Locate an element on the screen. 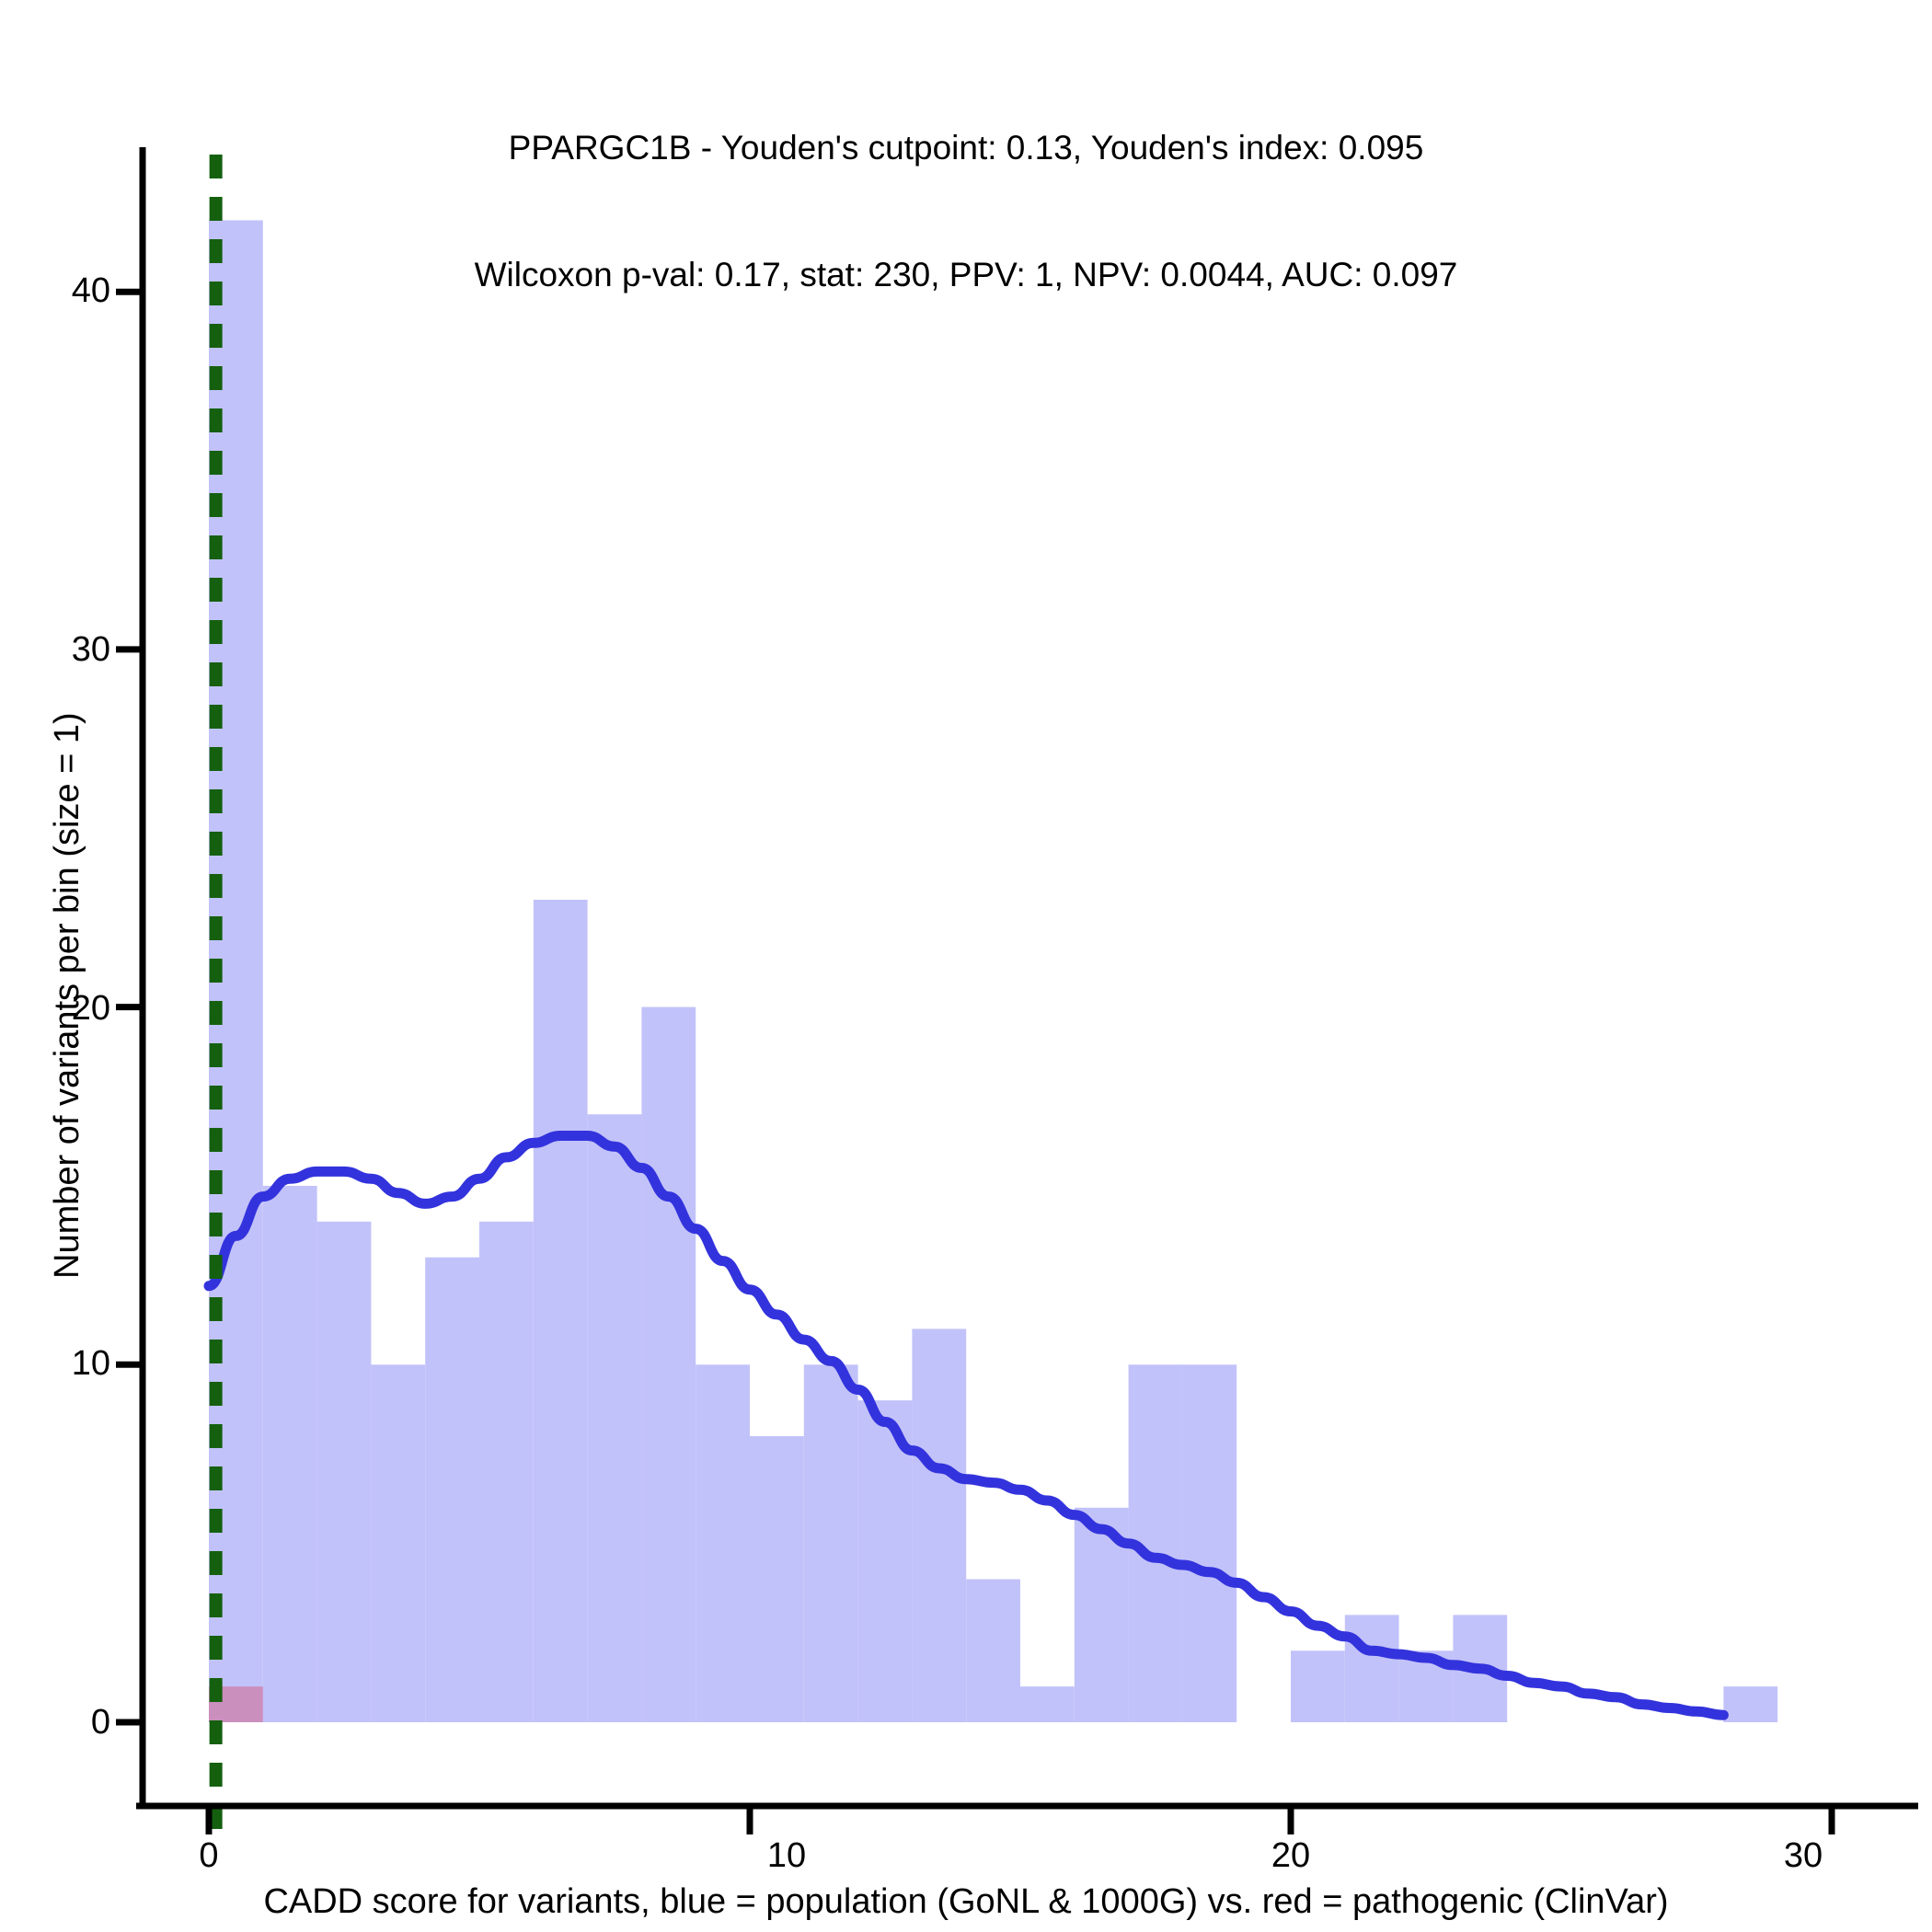  x-axis-ticks is located at coordinates (1020, 1820).